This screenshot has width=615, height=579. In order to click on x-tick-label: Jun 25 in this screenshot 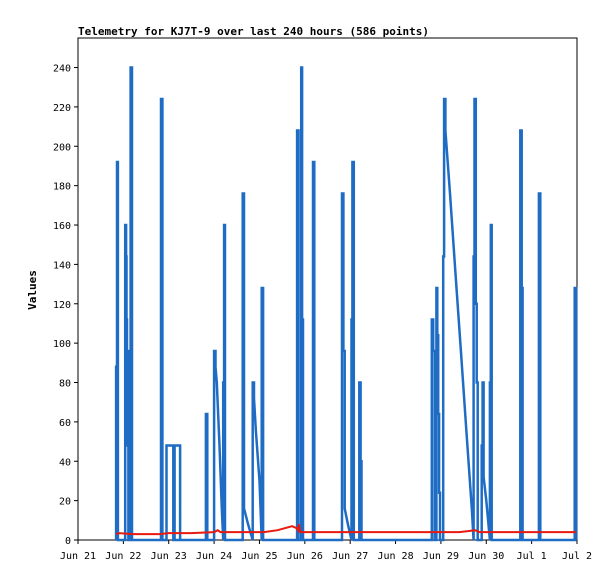, I will do `click(259, 556)`.